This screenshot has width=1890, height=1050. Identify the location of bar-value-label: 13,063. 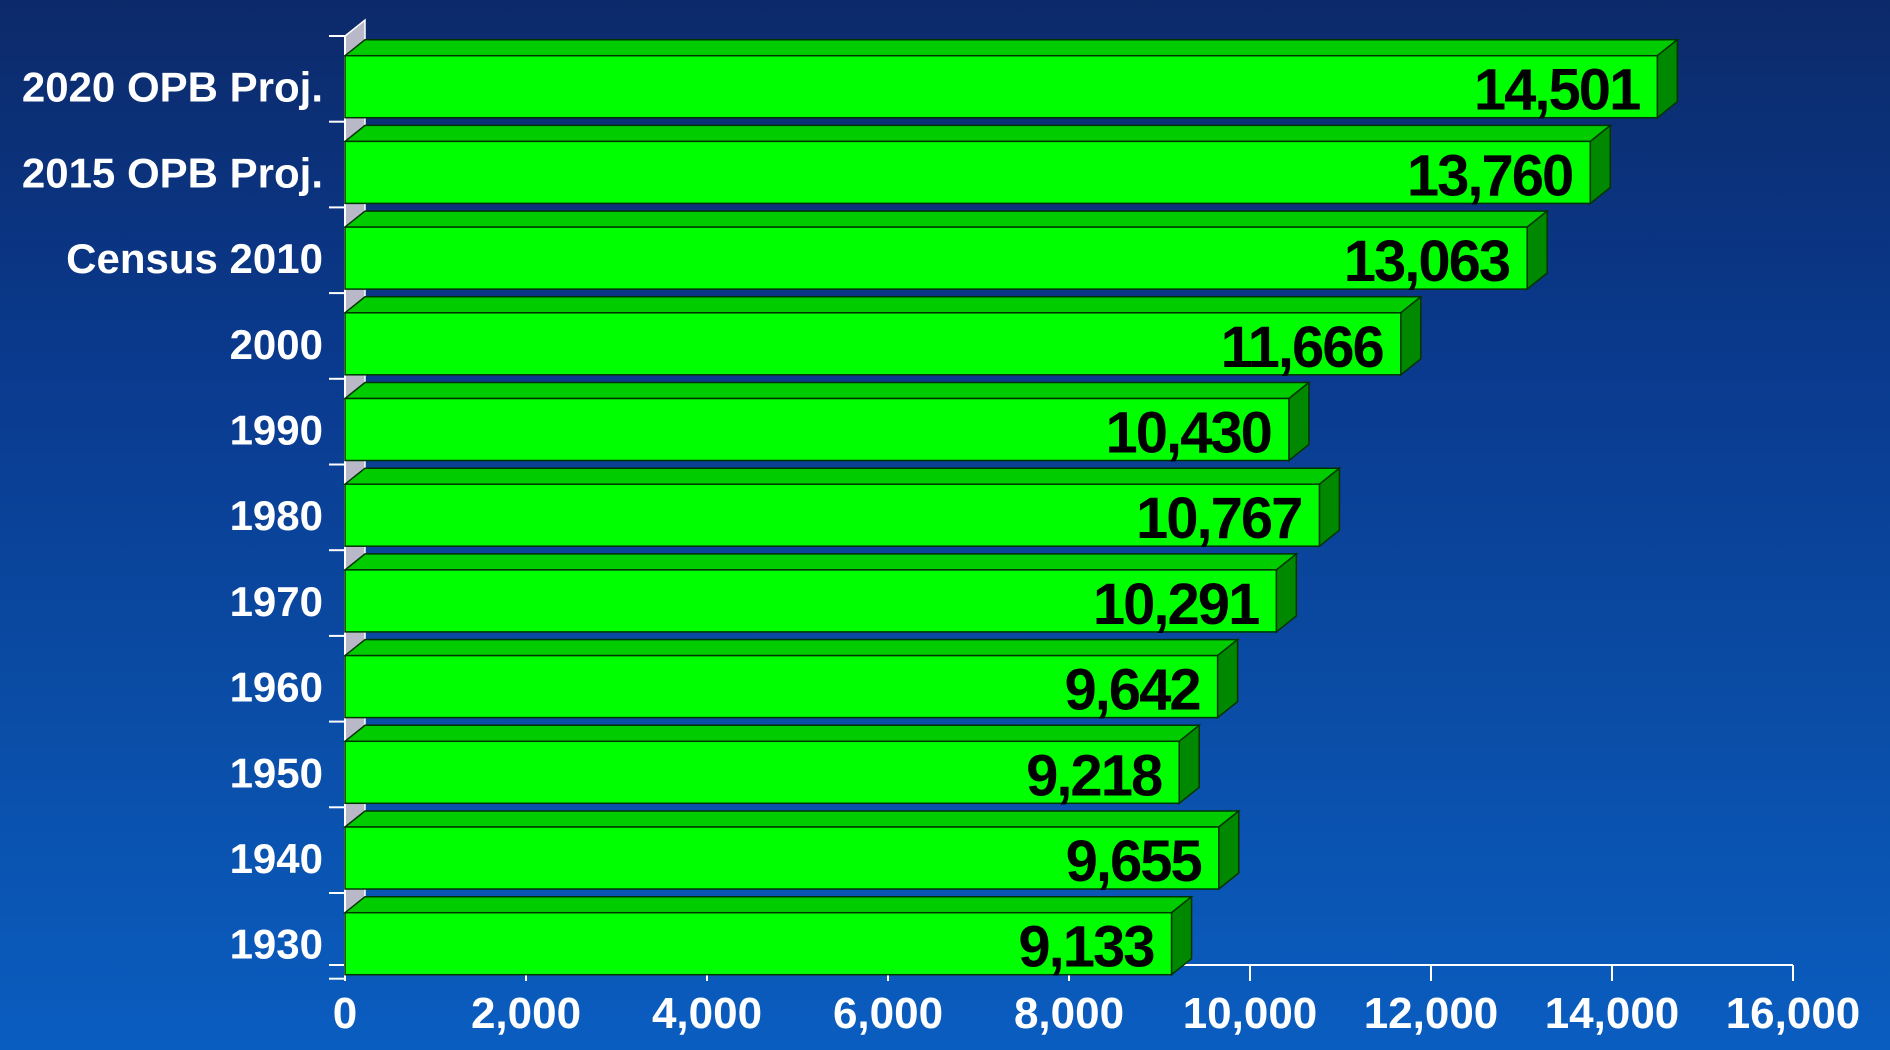
(1427, 261).